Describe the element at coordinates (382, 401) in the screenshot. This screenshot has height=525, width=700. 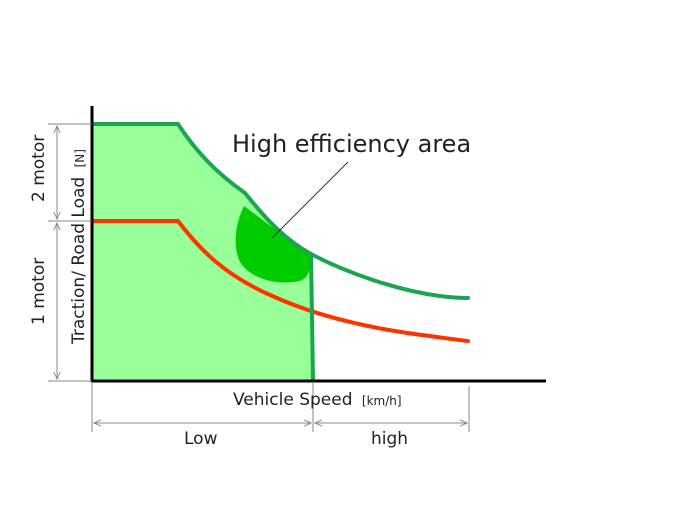
I see `x-axis-unit: [km/h]` at that location.